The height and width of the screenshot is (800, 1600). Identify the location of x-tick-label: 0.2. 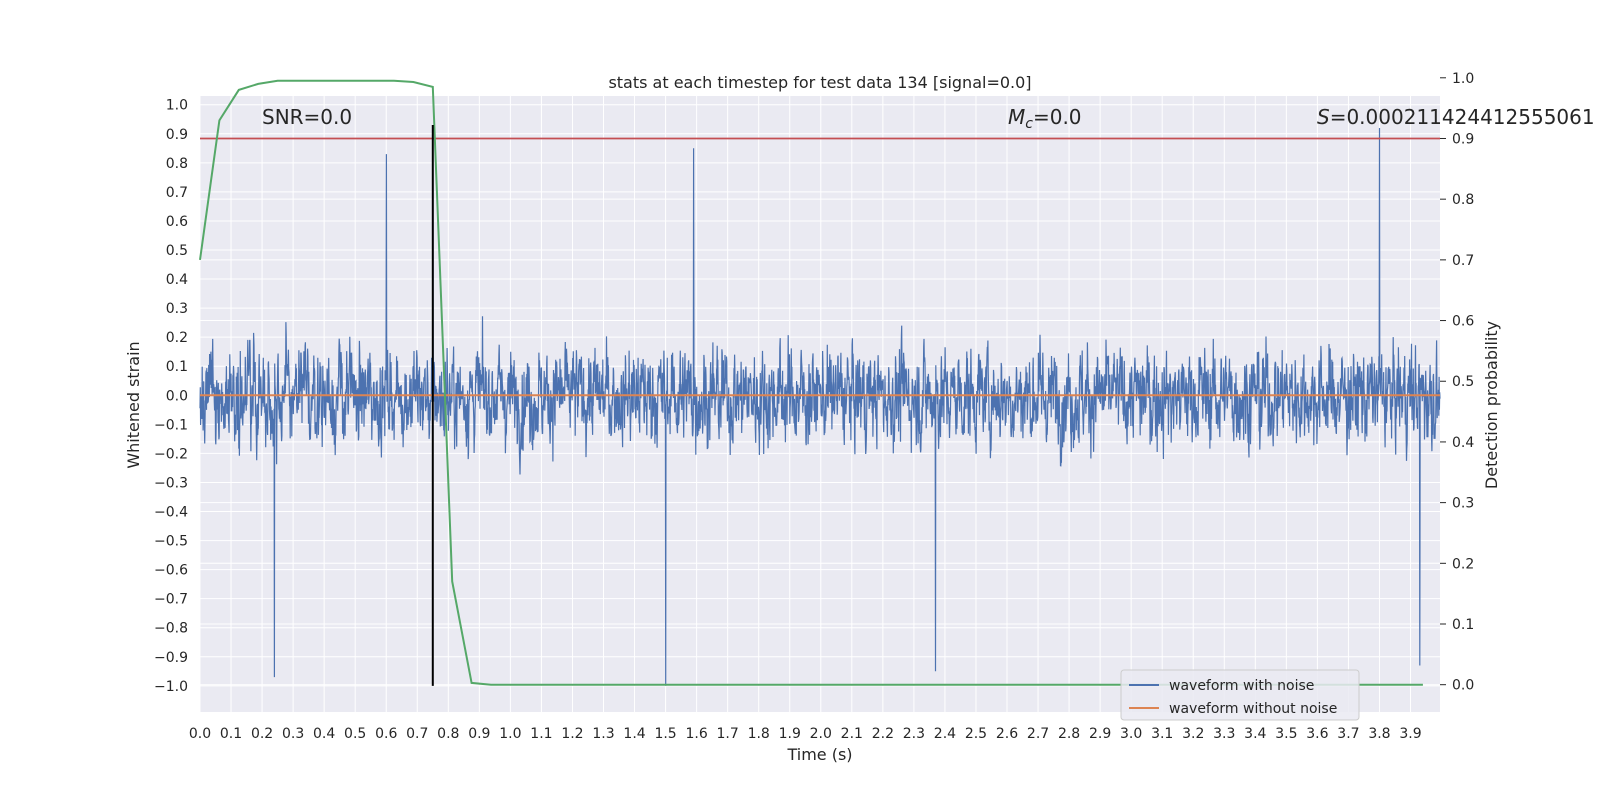
(262, 734).